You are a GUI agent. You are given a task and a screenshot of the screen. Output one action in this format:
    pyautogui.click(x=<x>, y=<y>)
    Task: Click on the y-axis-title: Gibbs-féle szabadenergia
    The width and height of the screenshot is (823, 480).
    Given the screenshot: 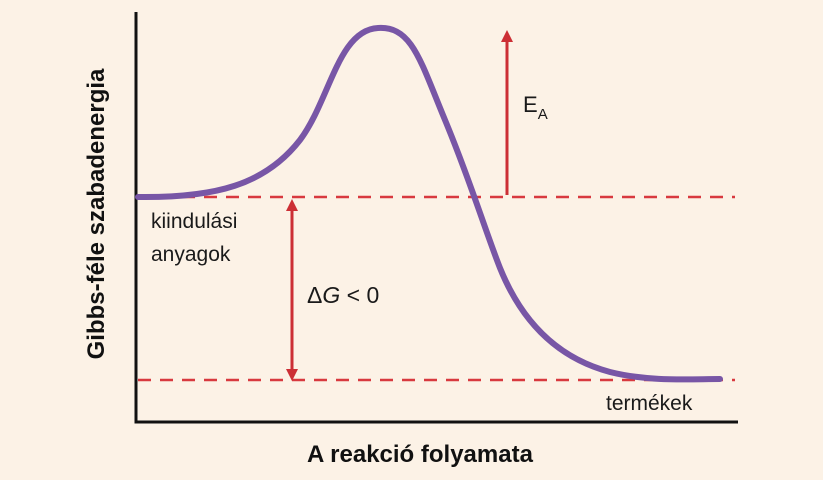 What is the action you would take?
    pyautogui.click(x=96, y=213)
    